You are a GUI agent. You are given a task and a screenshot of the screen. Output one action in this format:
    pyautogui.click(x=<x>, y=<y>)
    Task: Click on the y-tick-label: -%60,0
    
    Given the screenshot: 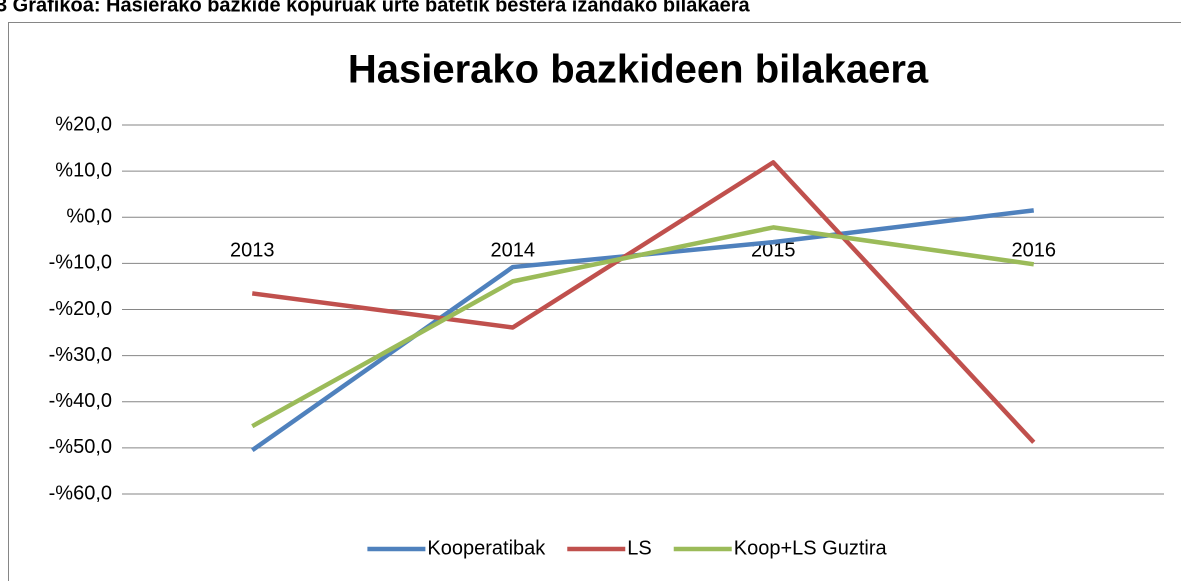 What is the action you would take?
    pyautogui.click(x=80, y=493)
    